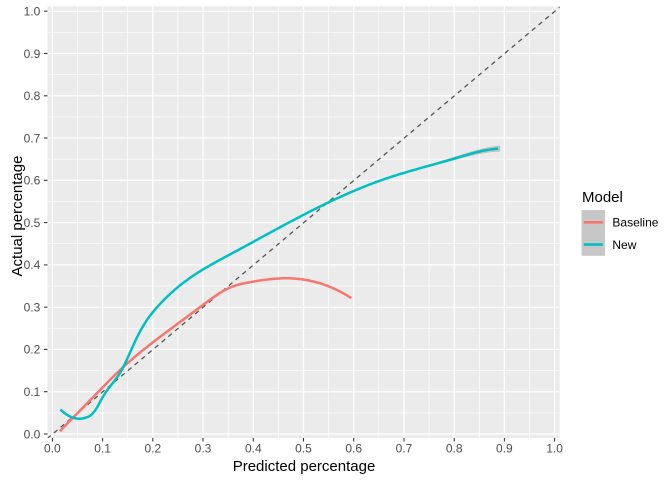 The height and width of the screenshot is (485, 672). What do you see at coordinates (624, 245) in the screenshot?
I see `svg-text: New` at bounding box center [624, 245].